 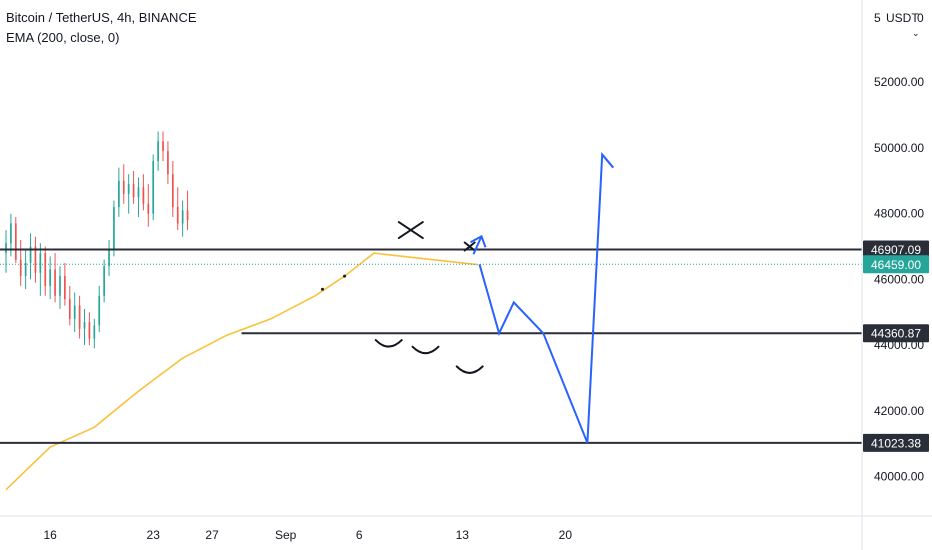 What do you see at coordinates (899, 477) in the screenshot?
I see `y-tick-label: 40000.00` at bounding box center [899, 477].